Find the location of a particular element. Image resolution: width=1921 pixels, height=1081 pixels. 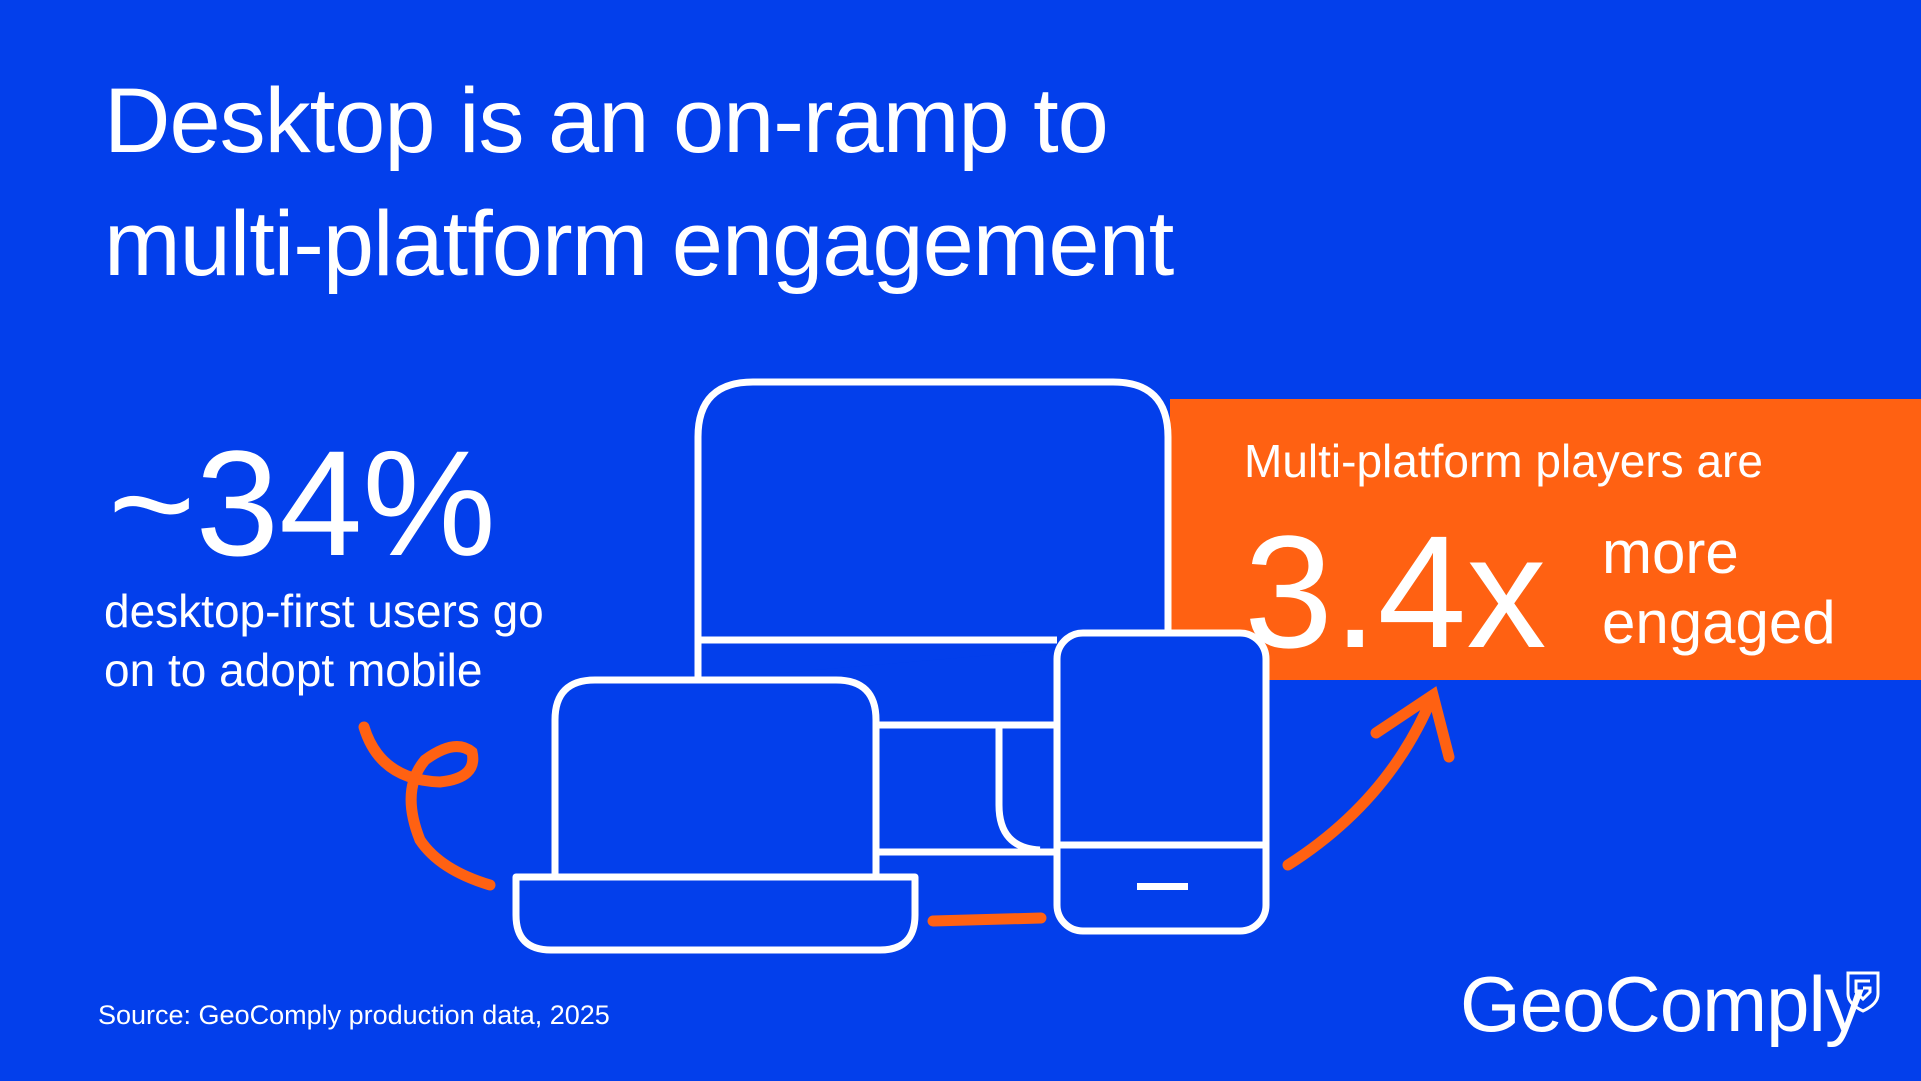

stat-right-caption-2: engaged is located at coordinates (1719, 622).